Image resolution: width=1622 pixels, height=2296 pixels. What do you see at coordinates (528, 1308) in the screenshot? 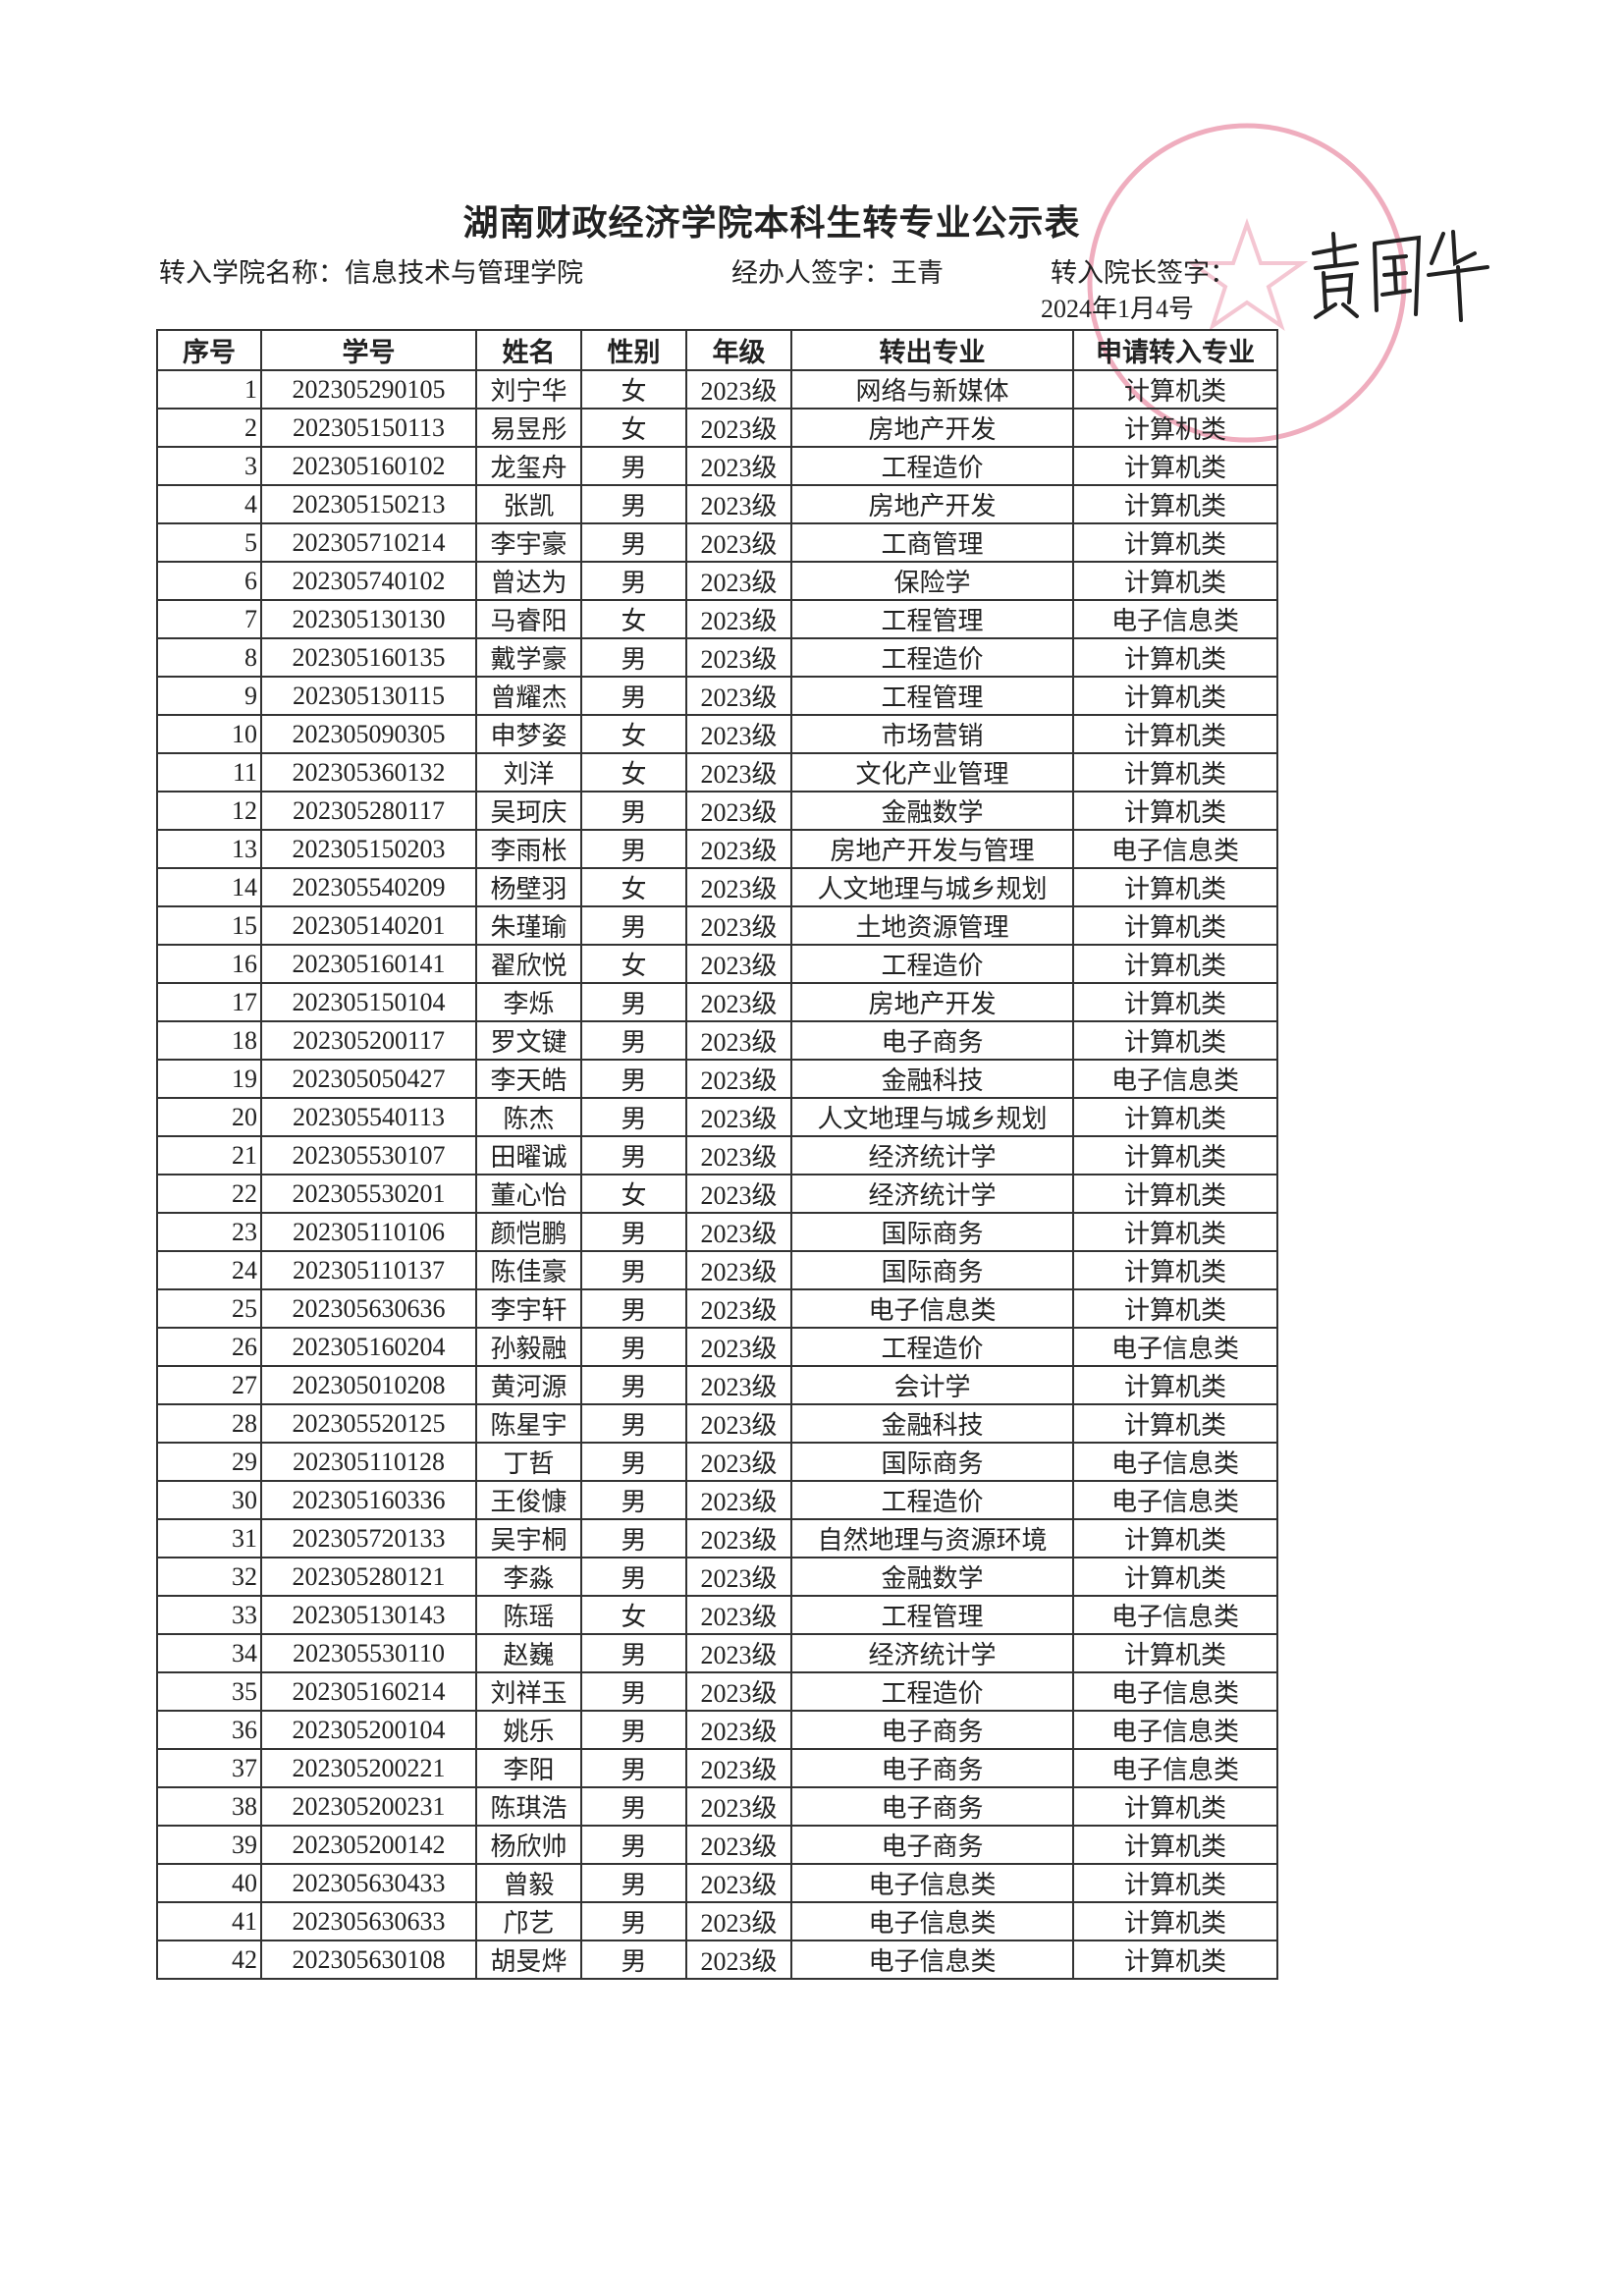
I see `col-name: 李宇轩` at bounding box center [528, 1308].